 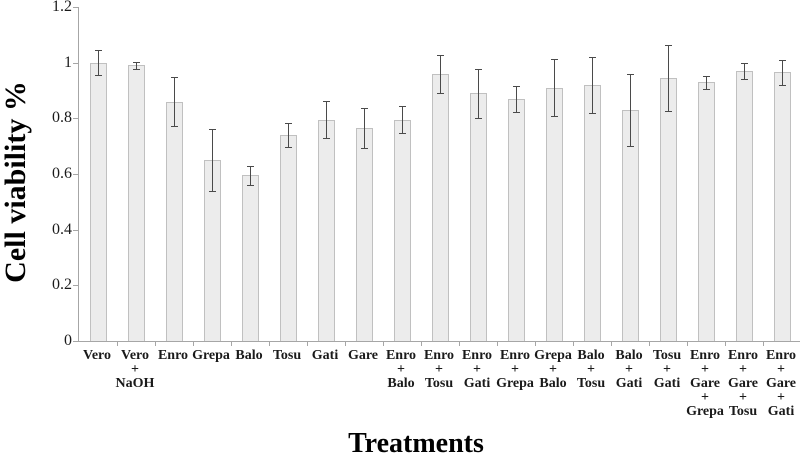 I want to click on x-category-label: Enro + Gare + Tosu, so click(x=743, y=384).